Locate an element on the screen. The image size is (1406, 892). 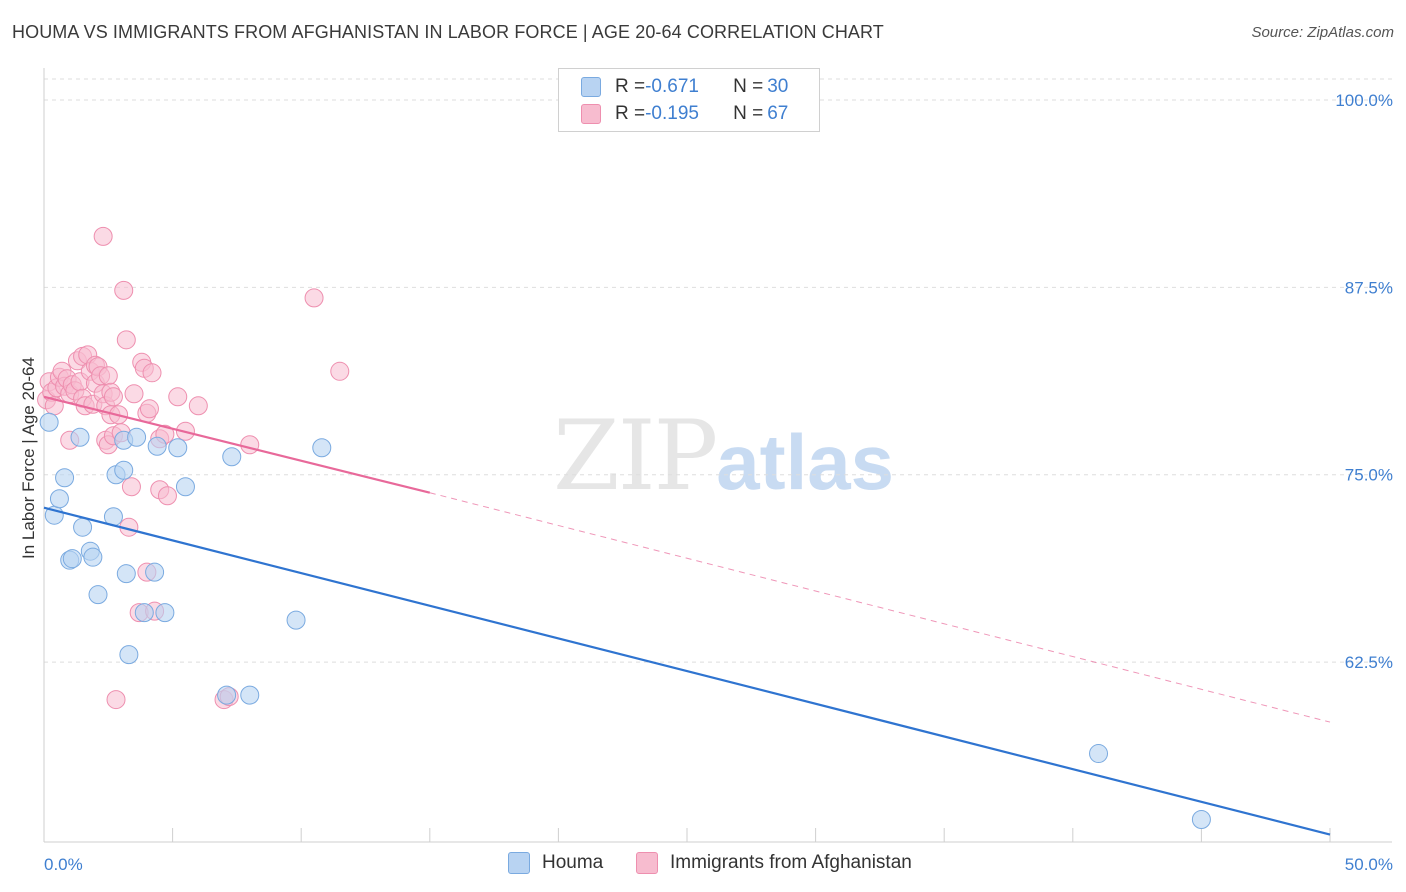
y-tick-label: 100.0% is located at coordinates (1364, 100).